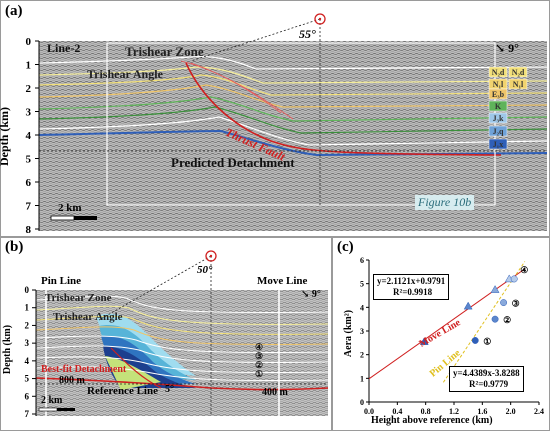 Image resolution: width=550 pixels, height=437 pixels. I want to click on scale-bar-black-b, so click(66, 409).